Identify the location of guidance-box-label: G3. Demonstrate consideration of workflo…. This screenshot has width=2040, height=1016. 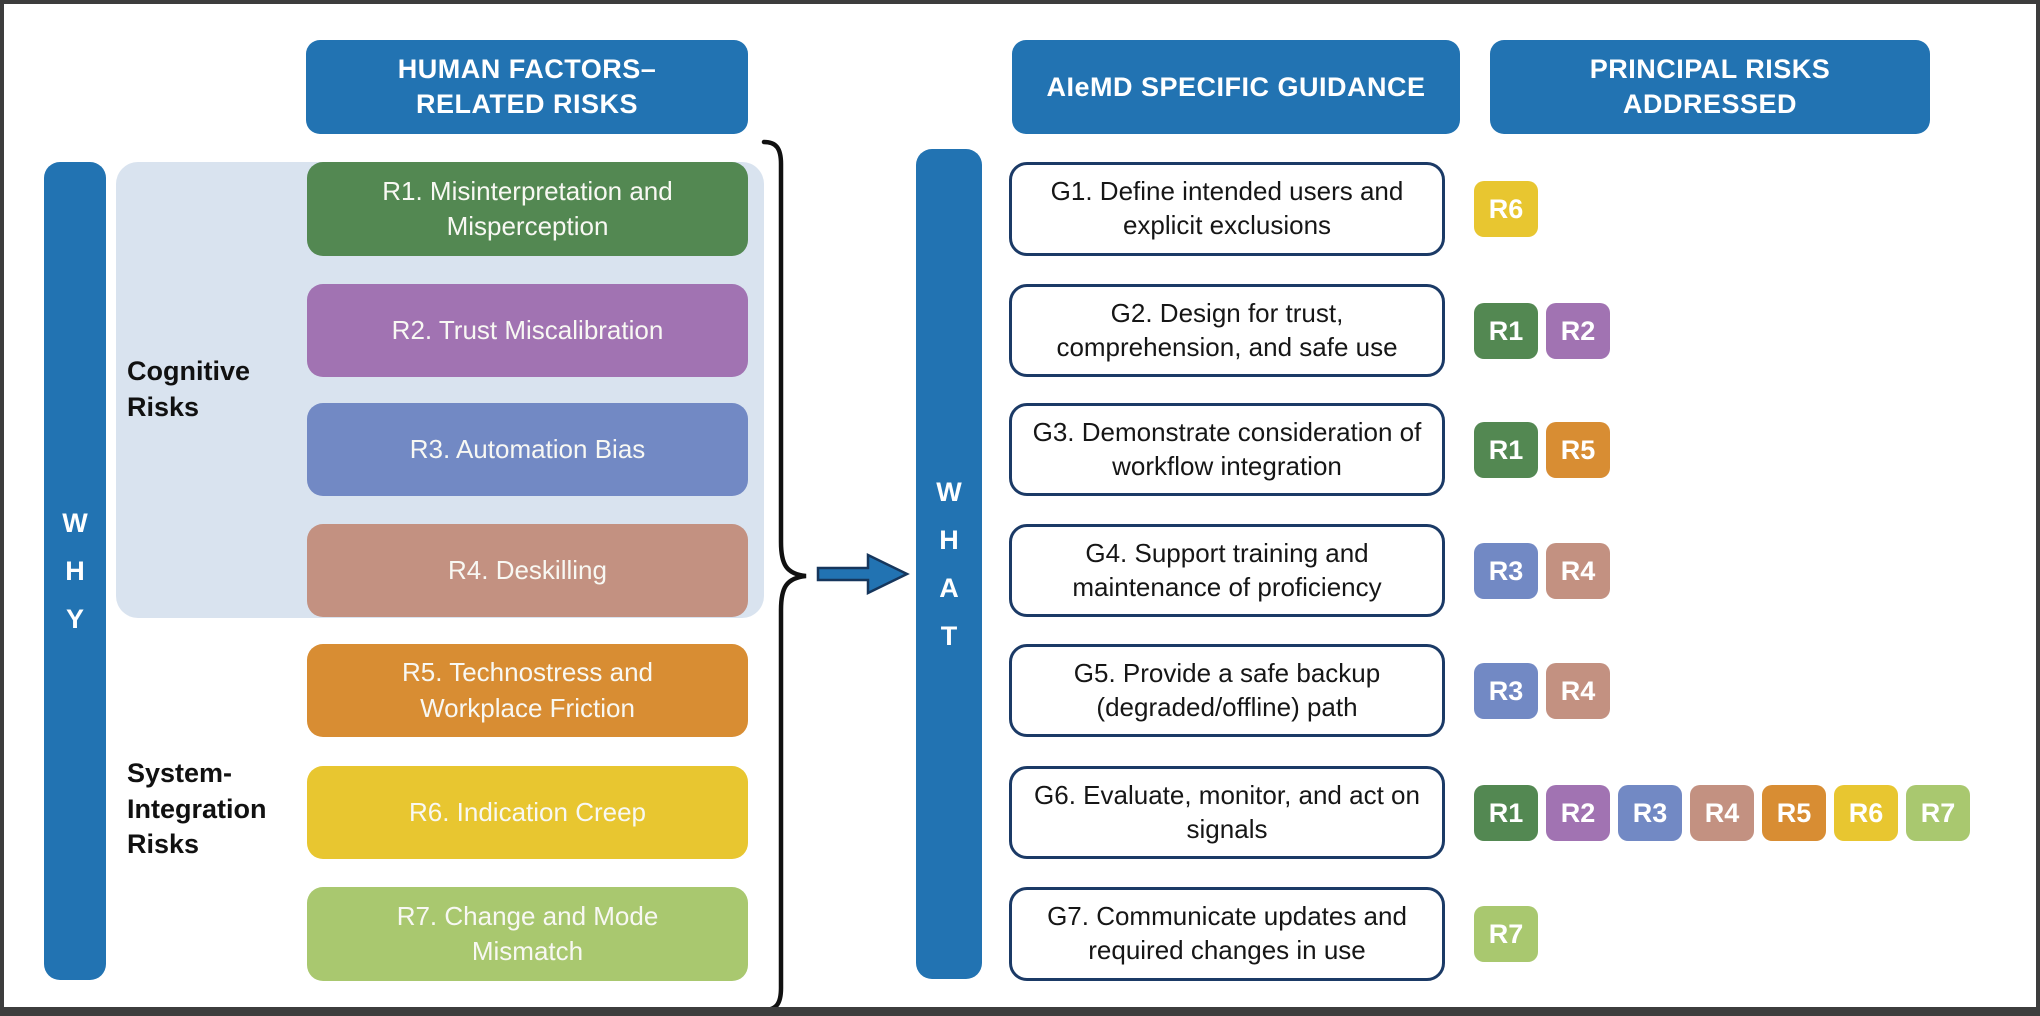
(1227, 448).